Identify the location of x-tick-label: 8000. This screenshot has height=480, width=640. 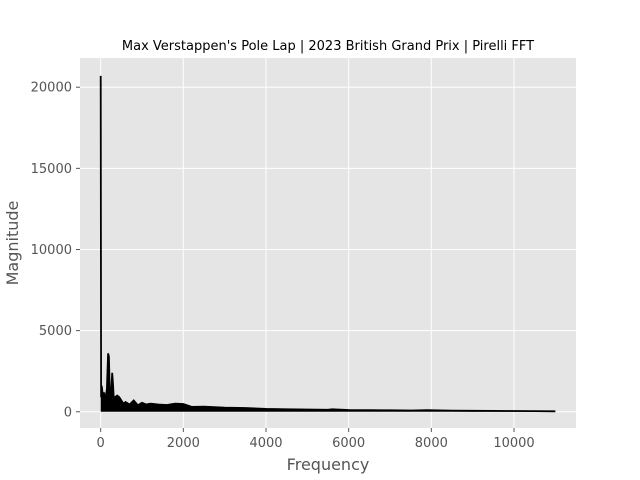
(431, 443).